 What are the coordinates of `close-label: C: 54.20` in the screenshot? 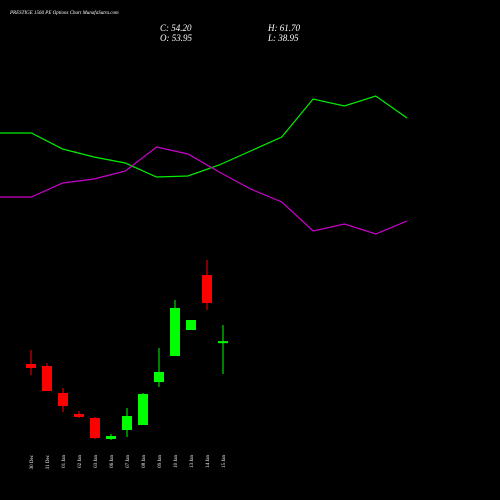 It's located at (176, 28).